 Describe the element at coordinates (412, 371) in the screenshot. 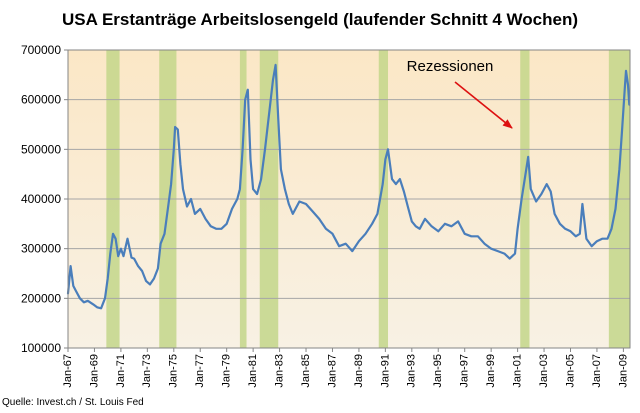

I see `x-tick-label-14: Jan-93` at that location.